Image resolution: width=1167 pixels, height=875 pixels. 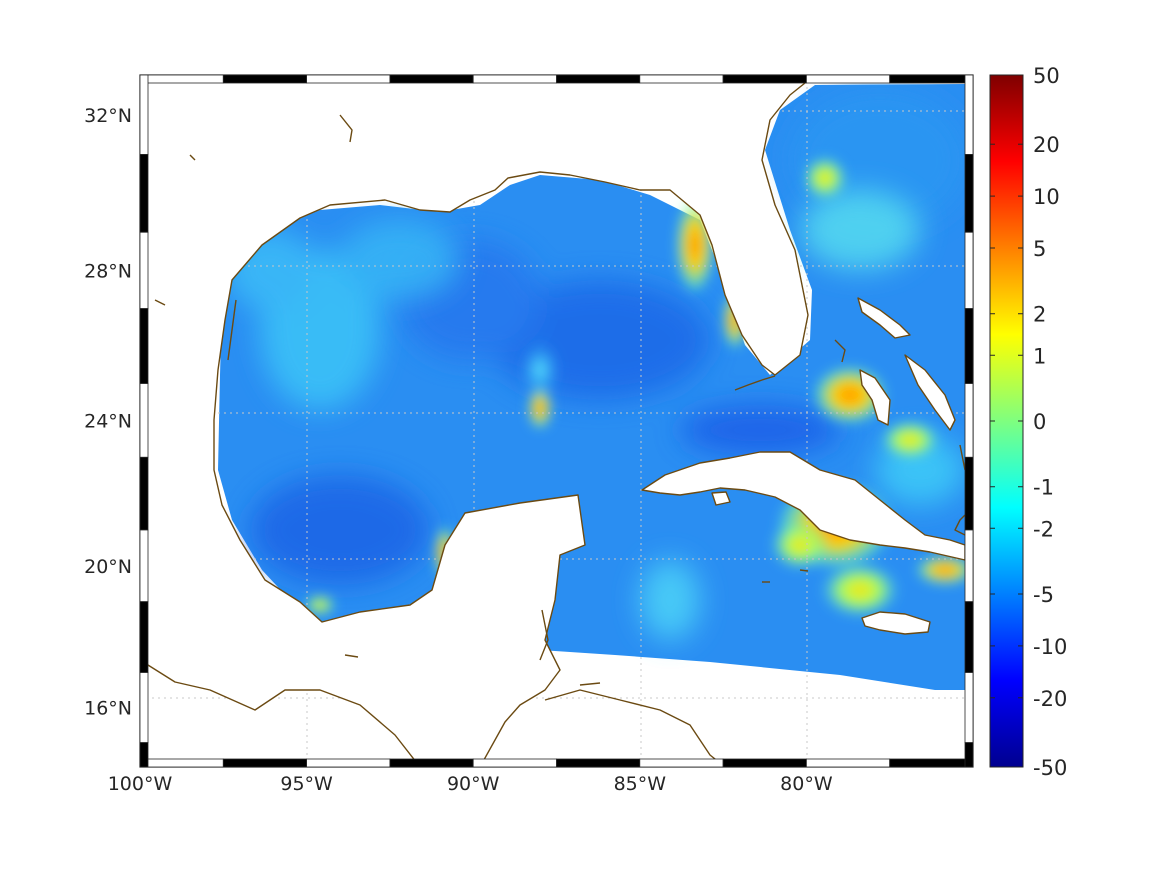 I want to click on colorbar-tick-label: -1, so click(x=1043, y=488).